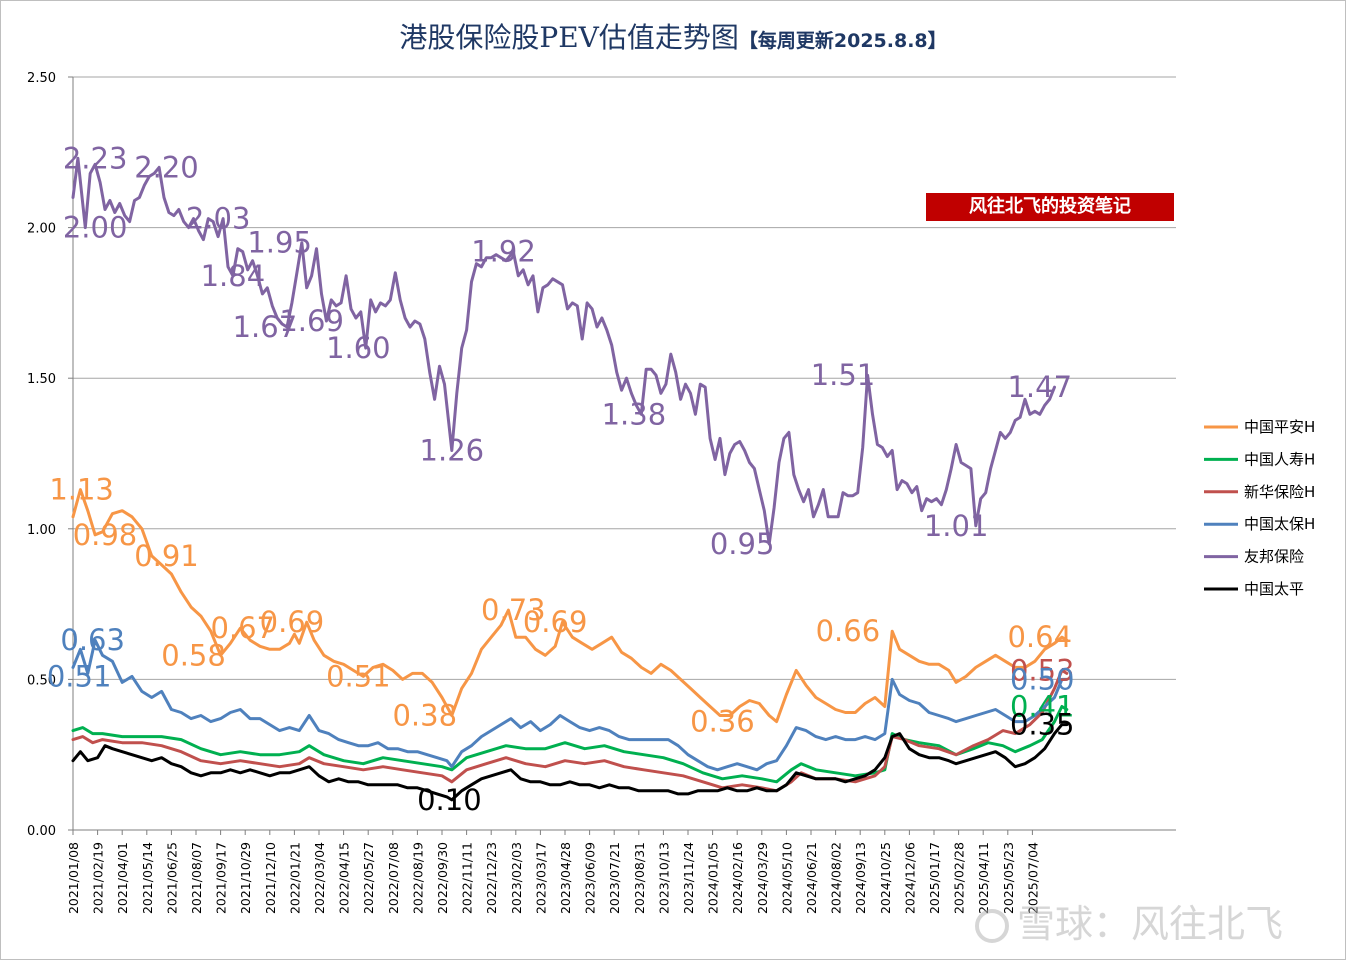 Image resolution: width=1346 pixels, height=960 pixels. Describe the element at coordinates (737, 878) in the screenshot. I see `x-tick-label: 2024/02/16` at that location.